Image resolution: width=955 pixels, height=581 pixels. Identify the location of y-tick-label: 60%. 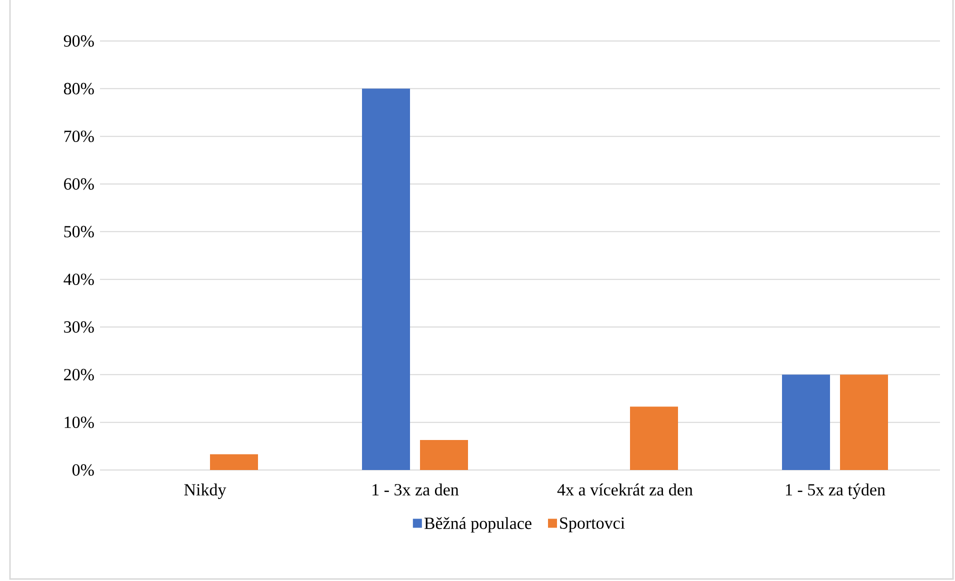
(79, 184).